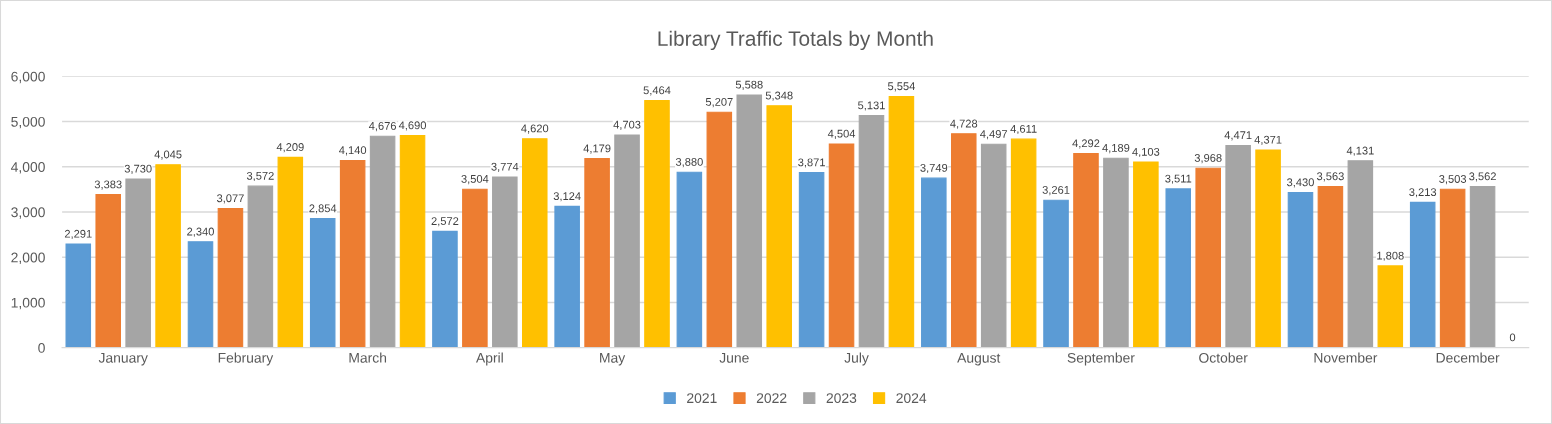  I want to click on data-label: 4,497, so click(994, 135).